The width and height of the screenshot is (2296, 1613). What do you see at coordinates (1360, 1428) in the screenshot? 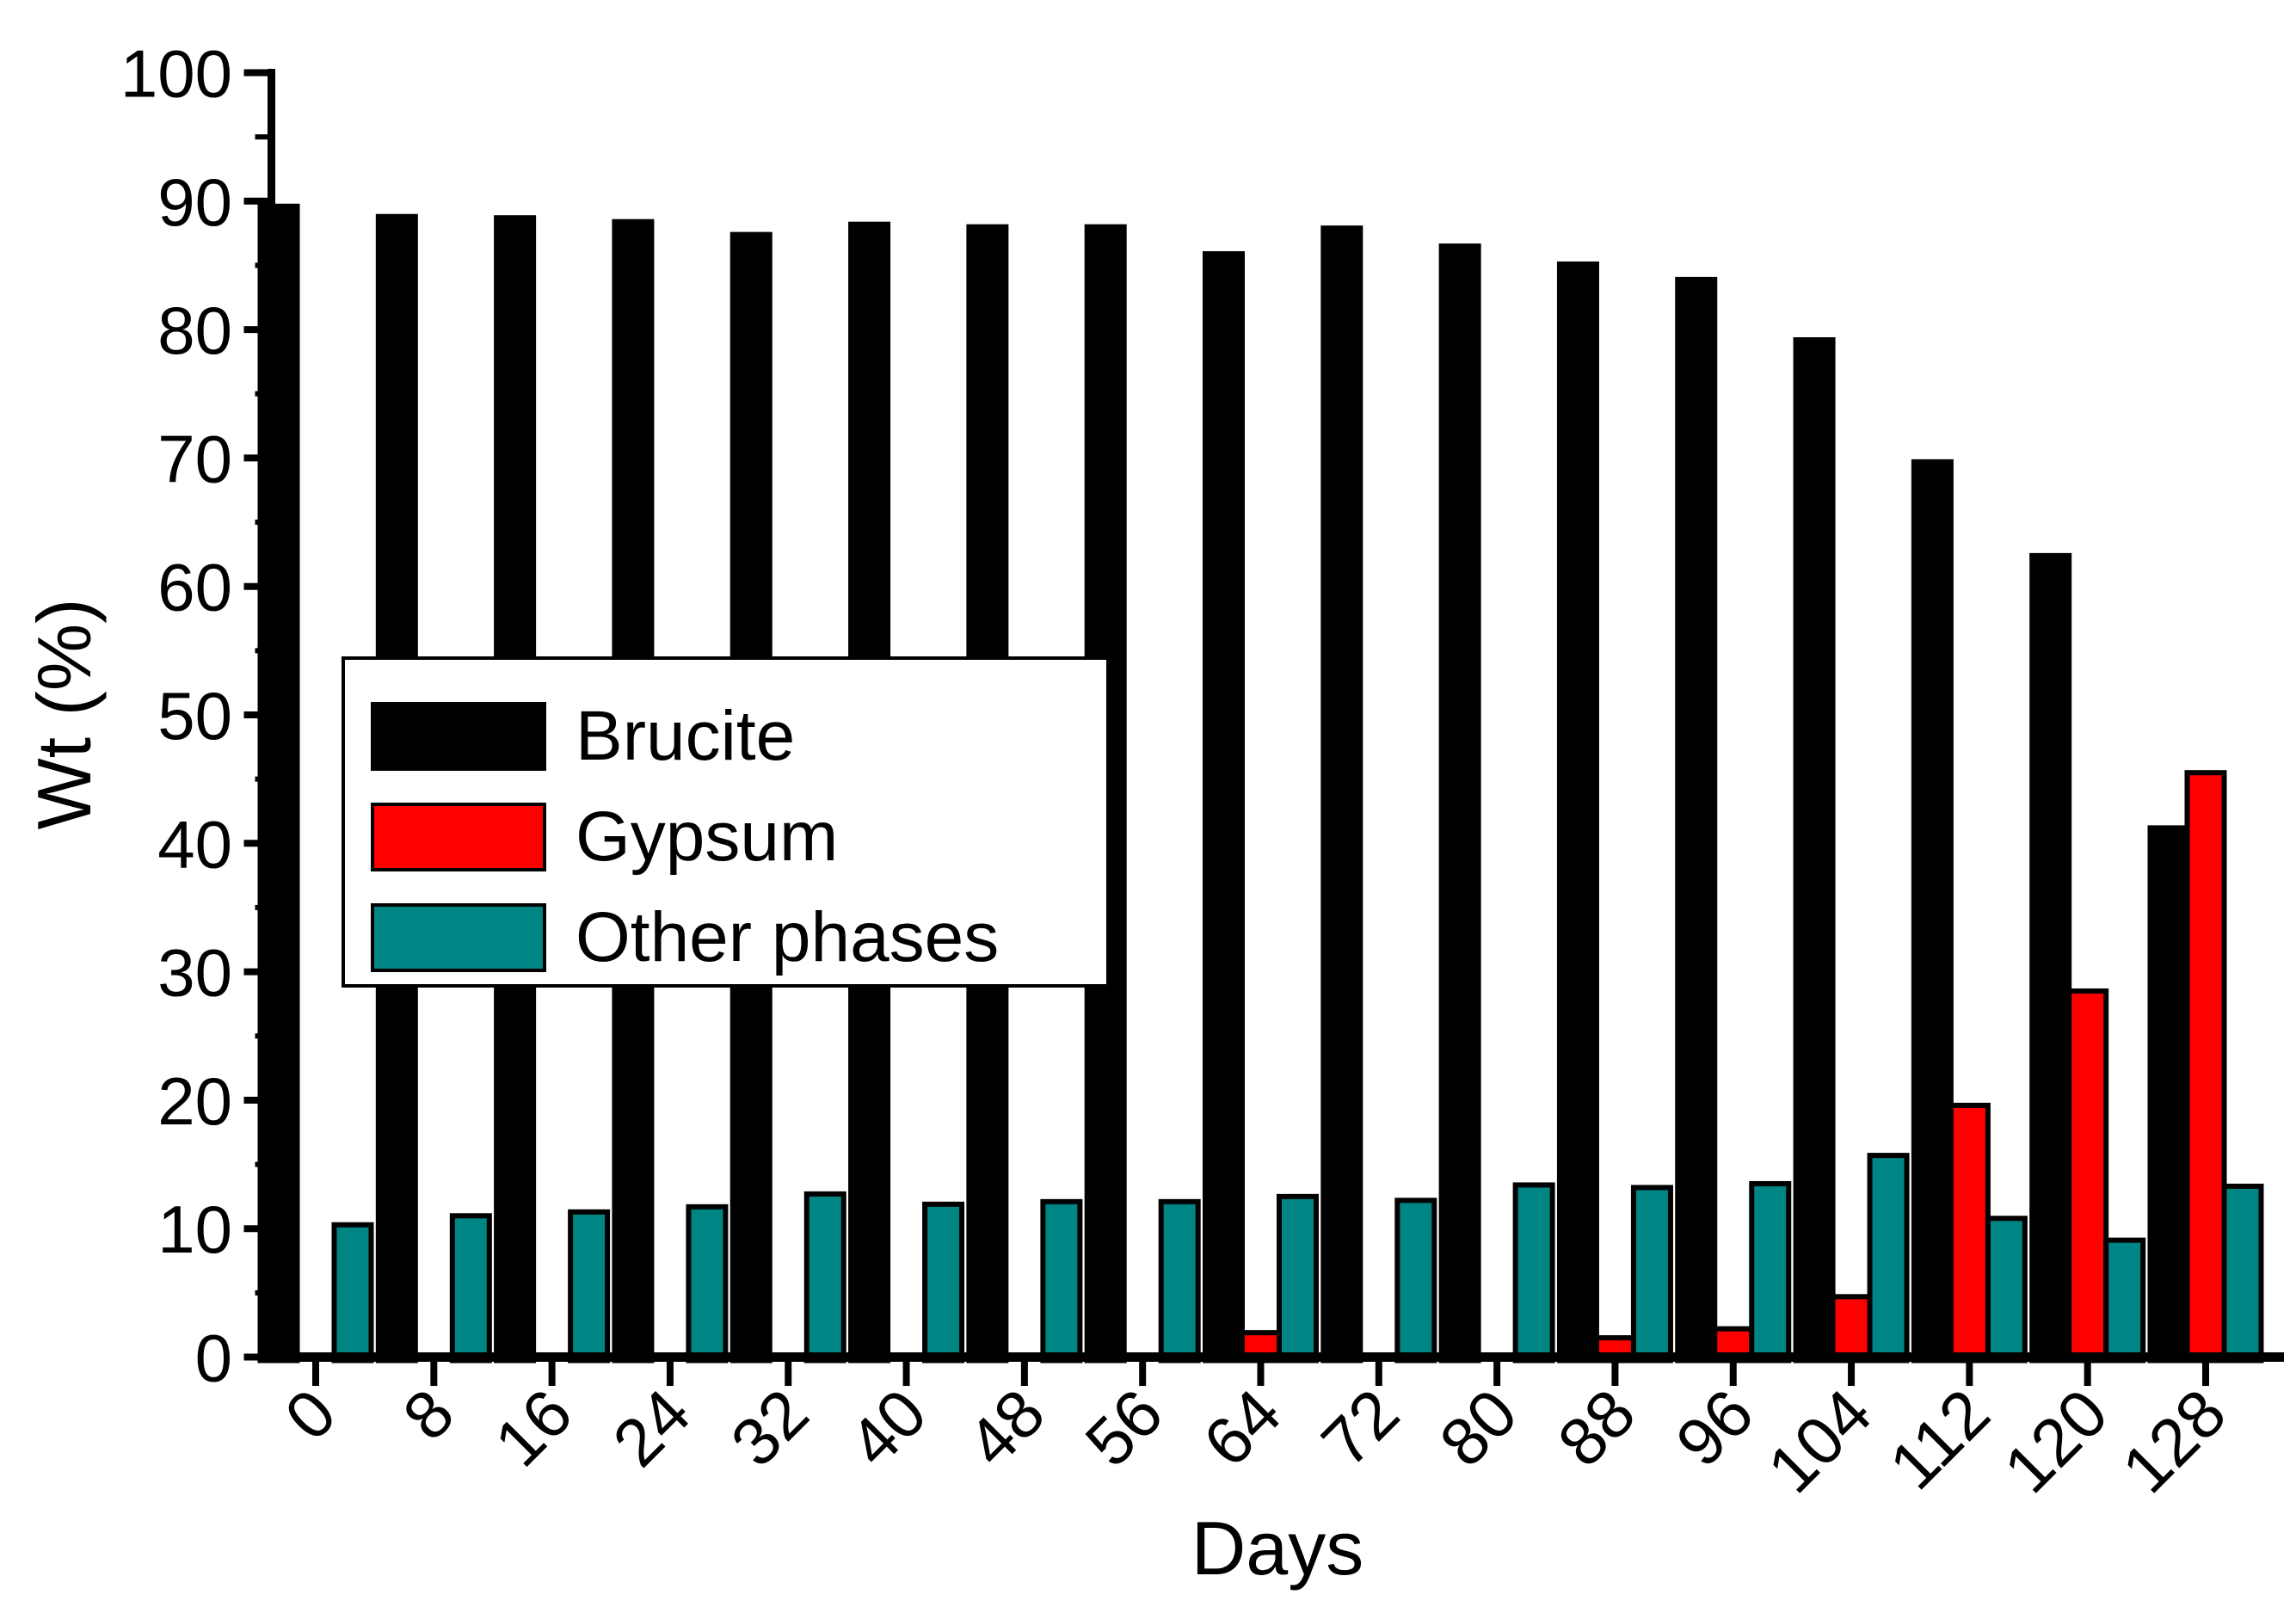
I see `x-tick-label-72: 72` at bounding box center [1360, 1428].